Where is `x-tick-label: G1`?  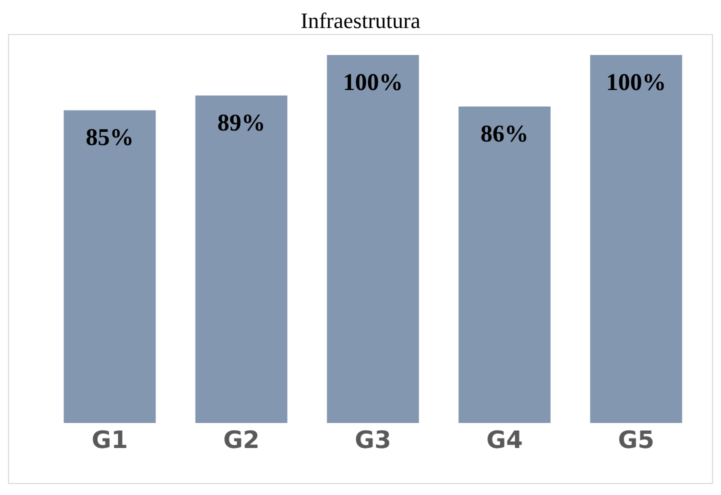
x-tick-label: G1 is located at coordinates (110, 440).